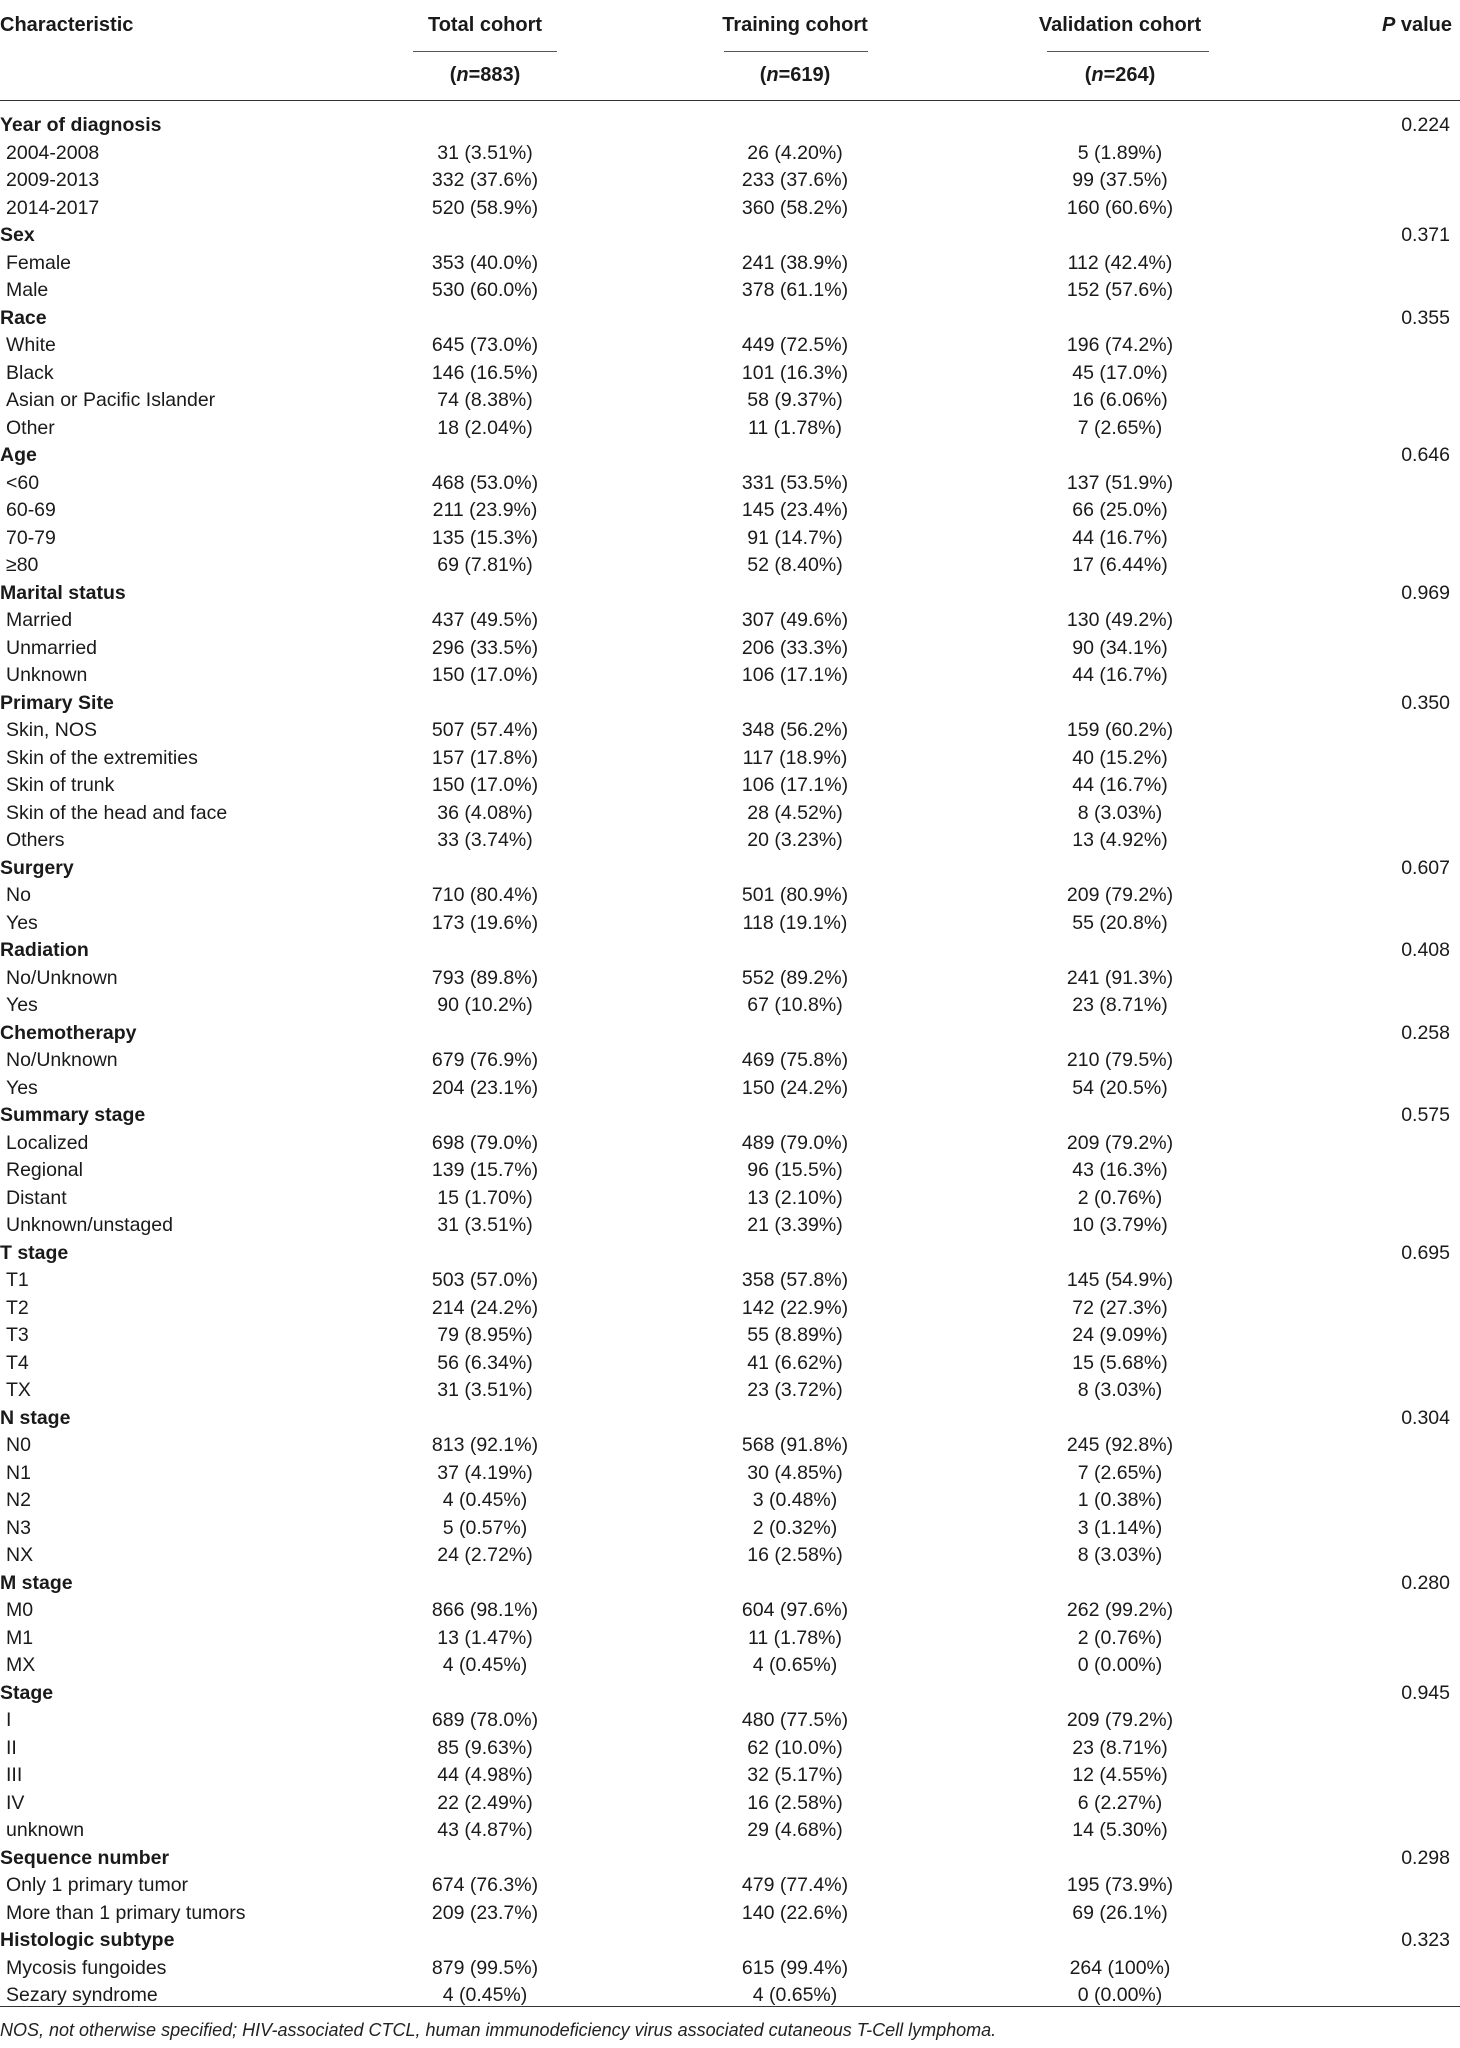 This screenshot has height=2048, width=1460. Describe the element at coordinates (1388, 25) in the screenshot. I see `header-p-symbol: P` at that location.